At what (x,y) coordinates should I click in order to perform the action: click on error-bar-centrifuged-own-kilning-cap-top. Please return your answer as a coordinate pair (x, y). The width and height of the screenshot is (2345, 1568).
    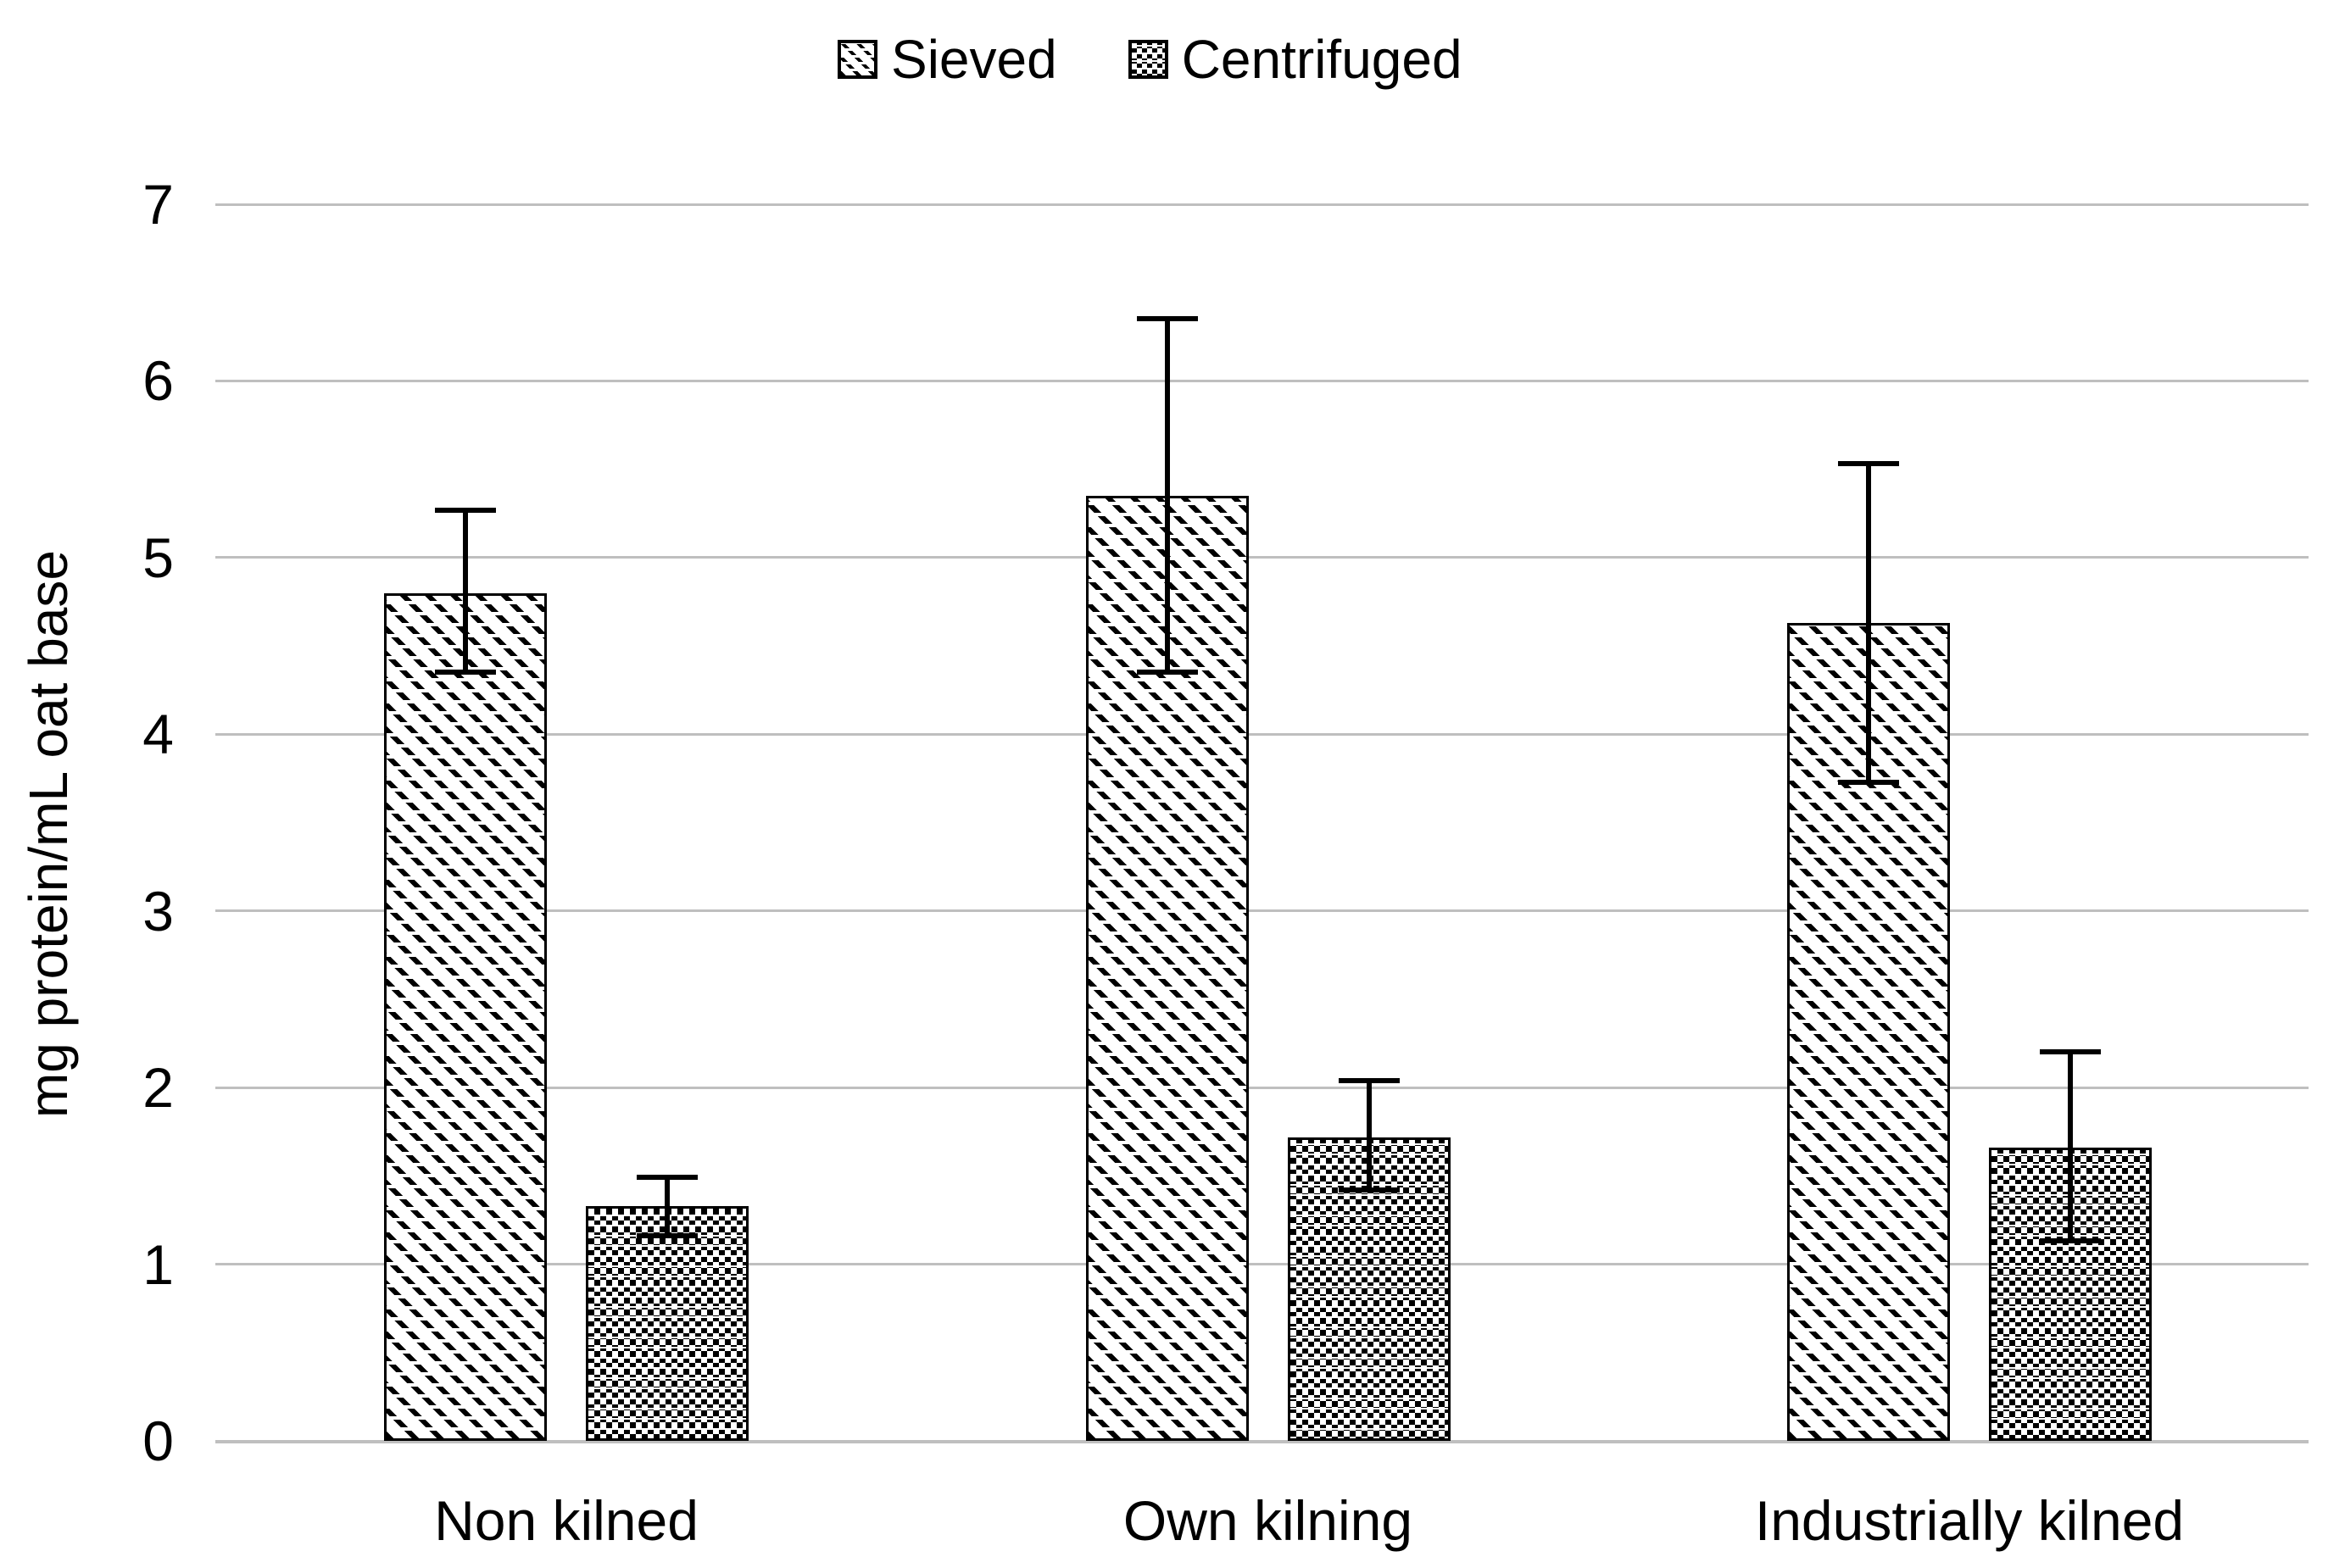
    Looking at the image, I should click on (1369, 1080).